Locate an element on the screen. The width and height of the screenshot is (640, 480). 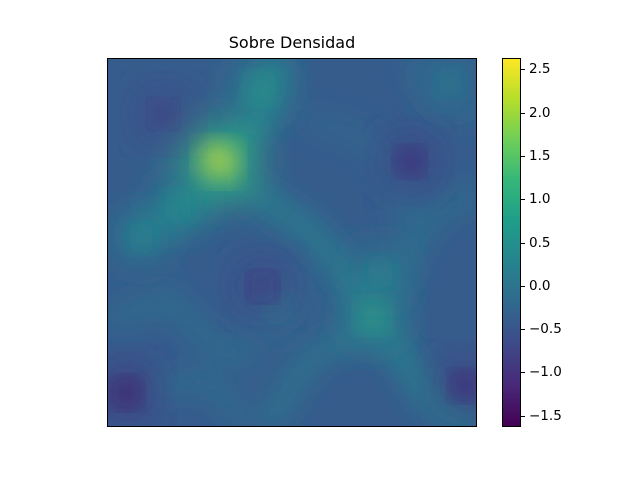
chart-title: Sobre Densidad is located at coordinates (292, 42).